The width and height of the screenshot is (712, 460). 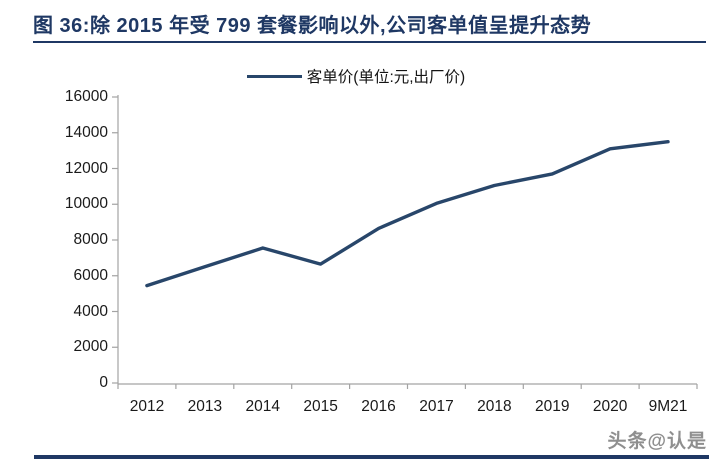 I want to click on x-tick-label: 2016, so click(x=378, y=406).